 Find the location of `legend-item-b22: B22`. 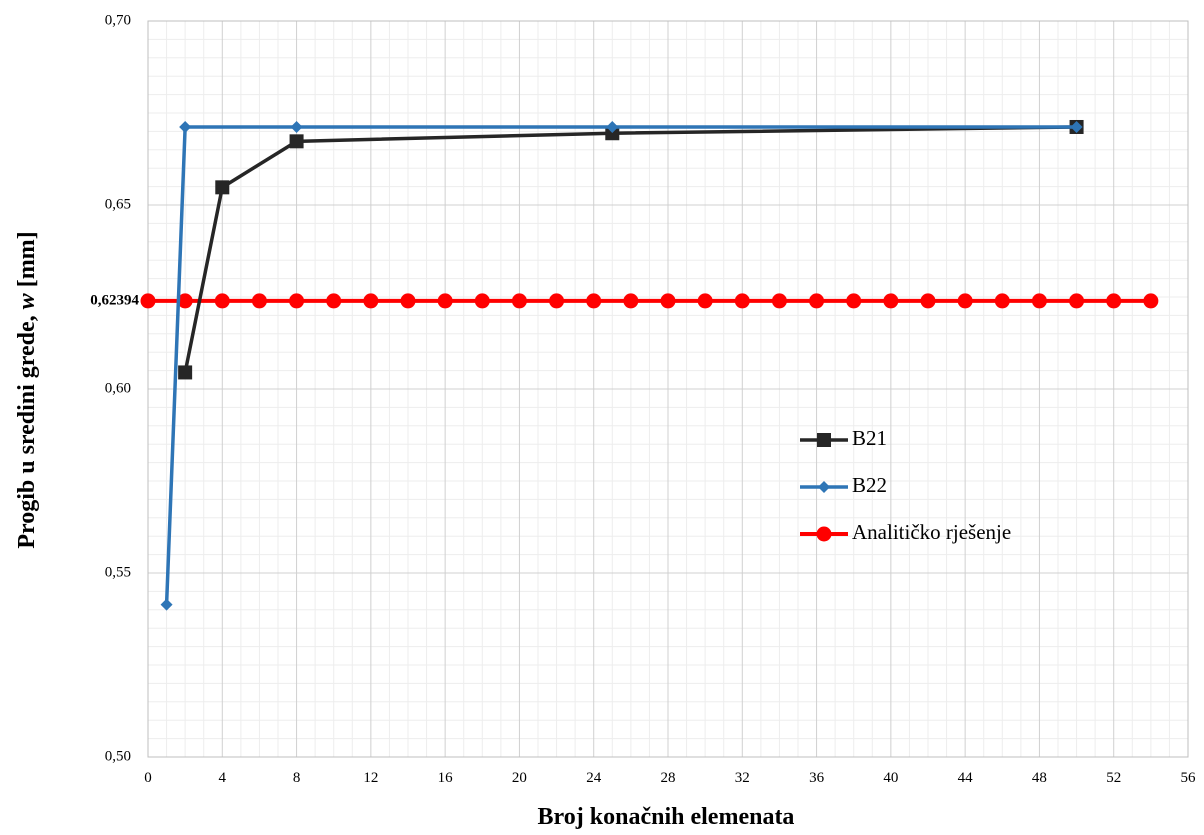

legend-item-b22: B22 is located at coordinates (843, 485).